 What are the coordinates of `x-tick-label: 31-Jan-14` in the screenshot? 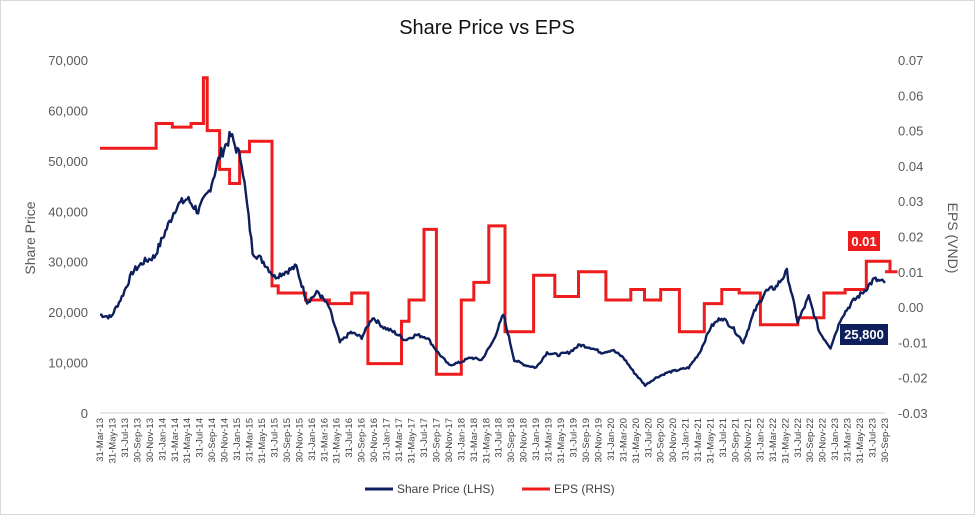 It's located at (162, 439).